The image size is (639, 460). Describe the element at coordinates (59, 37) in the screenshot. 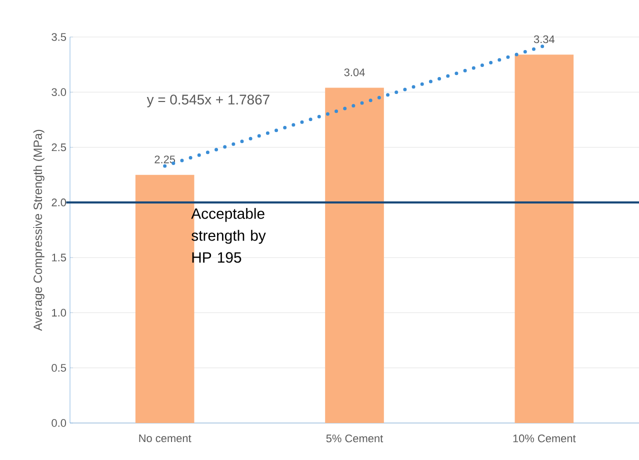

I see `y-tick-label: 3.5` at that location.